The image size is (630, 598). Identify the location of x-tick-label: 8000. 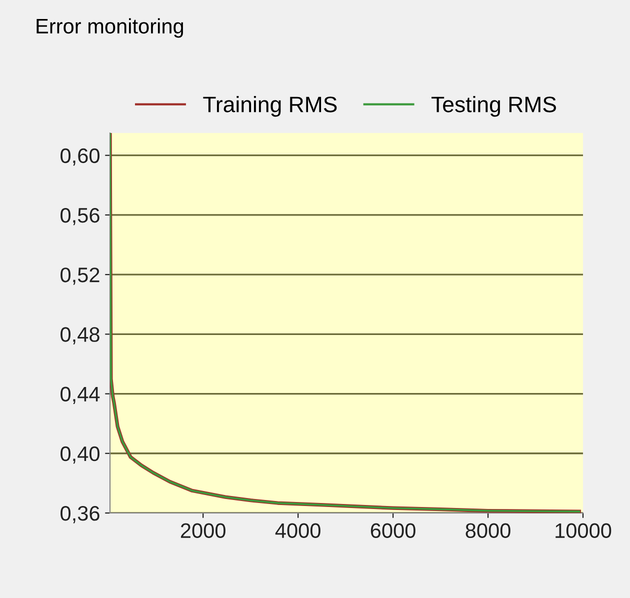
(488, 530).